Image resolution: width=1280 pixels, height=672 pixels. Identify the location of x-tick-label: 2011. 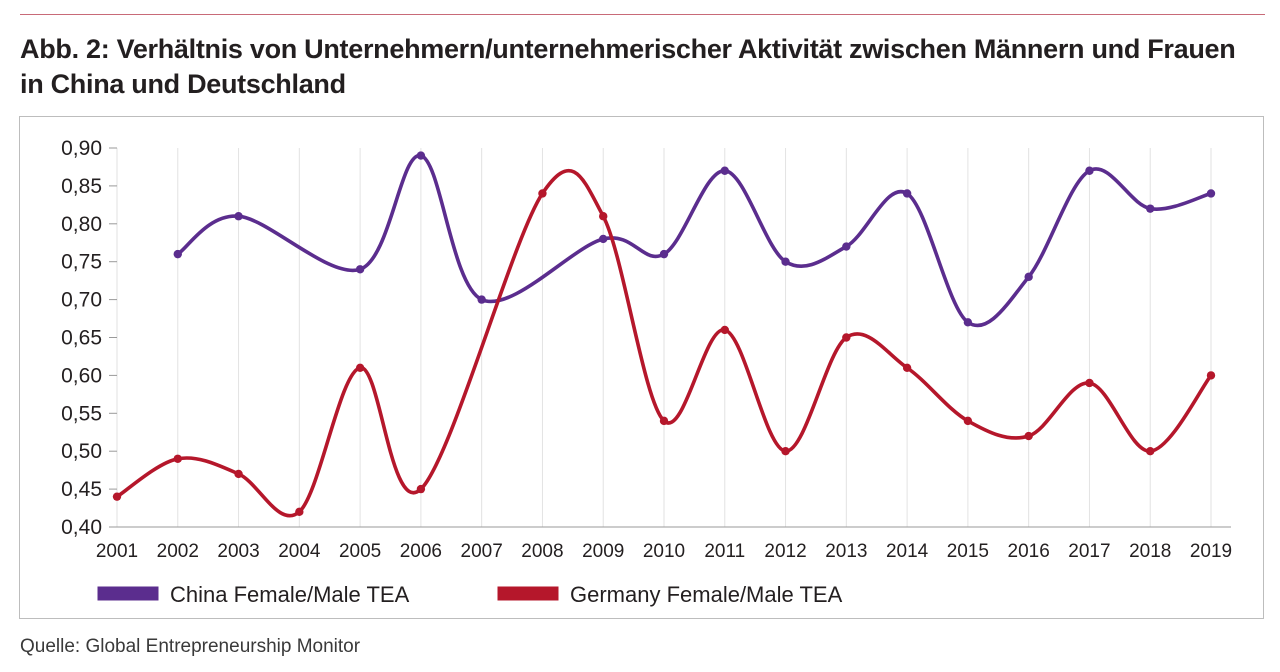
(724, 551).